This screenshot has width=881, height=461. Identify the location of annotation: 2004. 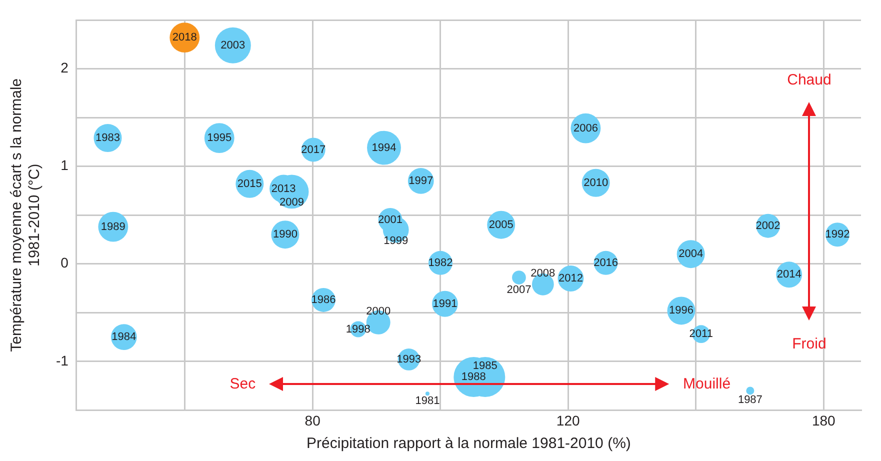
(691, 254).